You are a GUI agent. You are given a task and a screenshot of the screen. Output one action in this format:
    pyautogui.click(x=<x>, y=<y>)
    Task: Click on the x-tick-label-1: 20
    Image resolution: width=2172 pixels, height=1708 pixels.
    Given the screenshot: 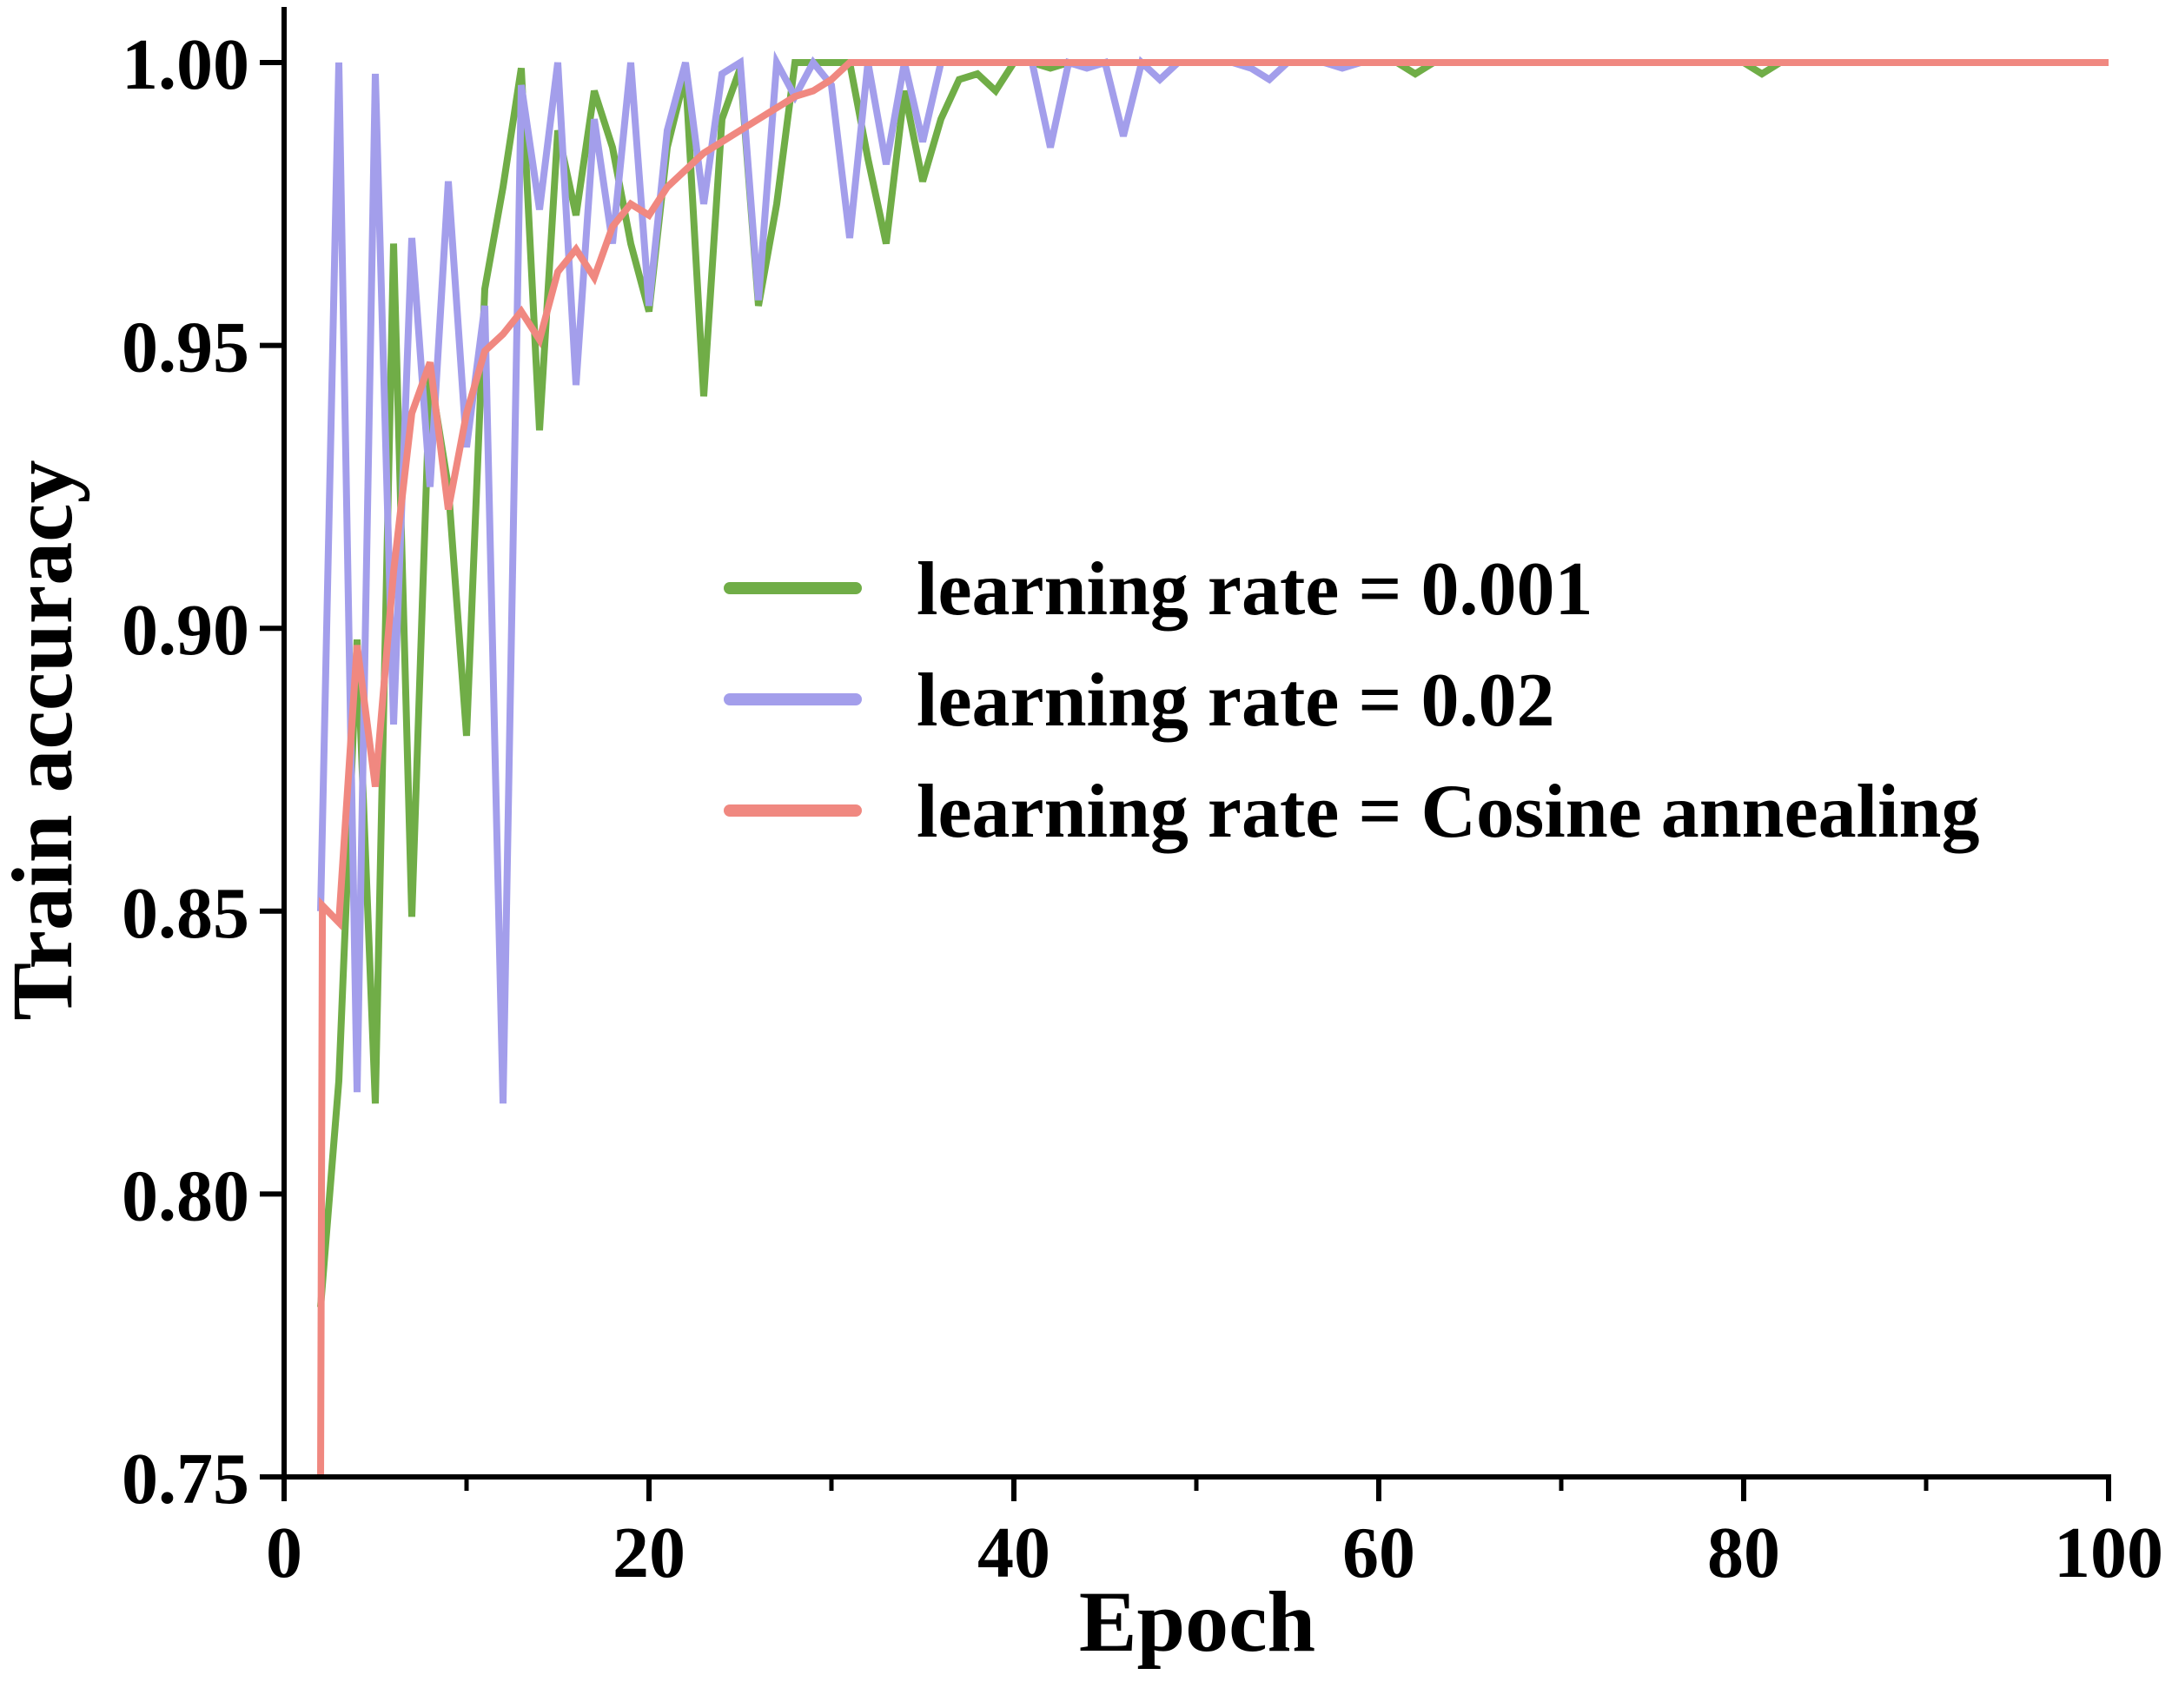 What is the action you would take?
    pyautogui.click(x=649, y=1553)
    